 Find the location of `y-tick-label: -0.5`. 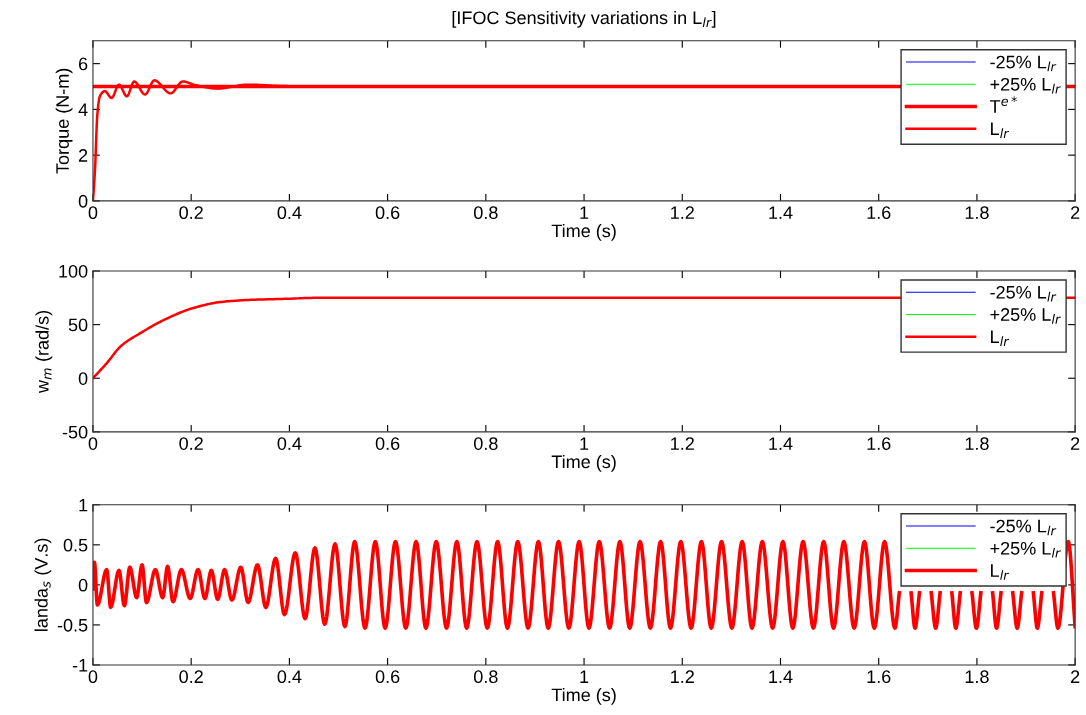

y-tick-label: -0.5 is located at coordinates (72, 625).